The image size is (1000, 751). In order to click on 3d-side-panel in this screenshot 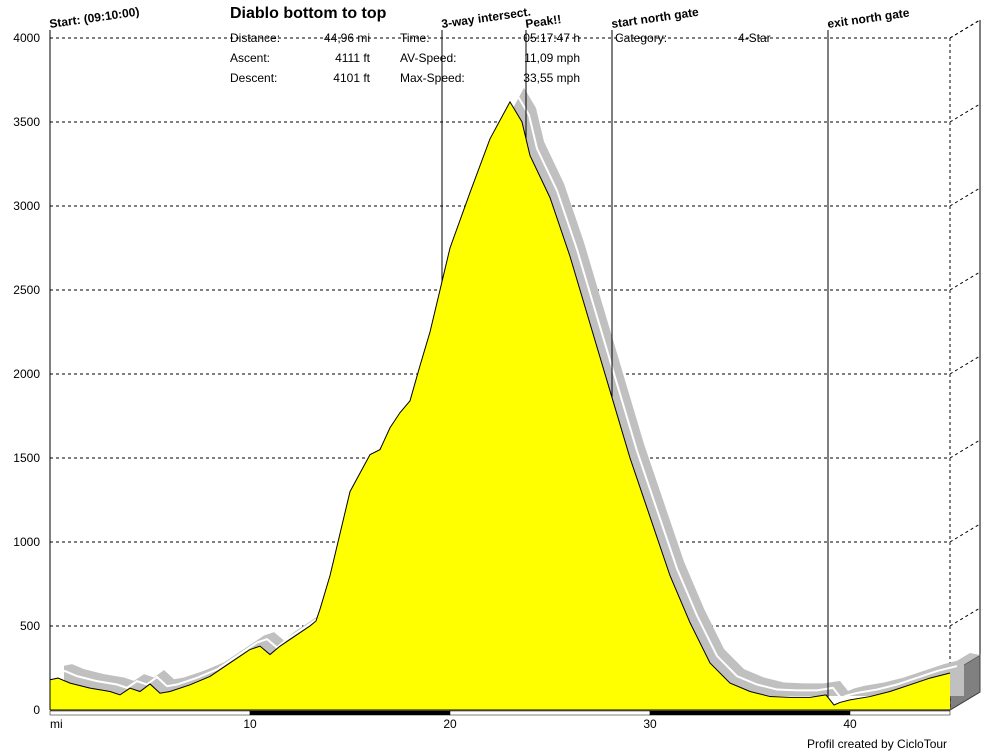, I will do `click(960, 365)`.